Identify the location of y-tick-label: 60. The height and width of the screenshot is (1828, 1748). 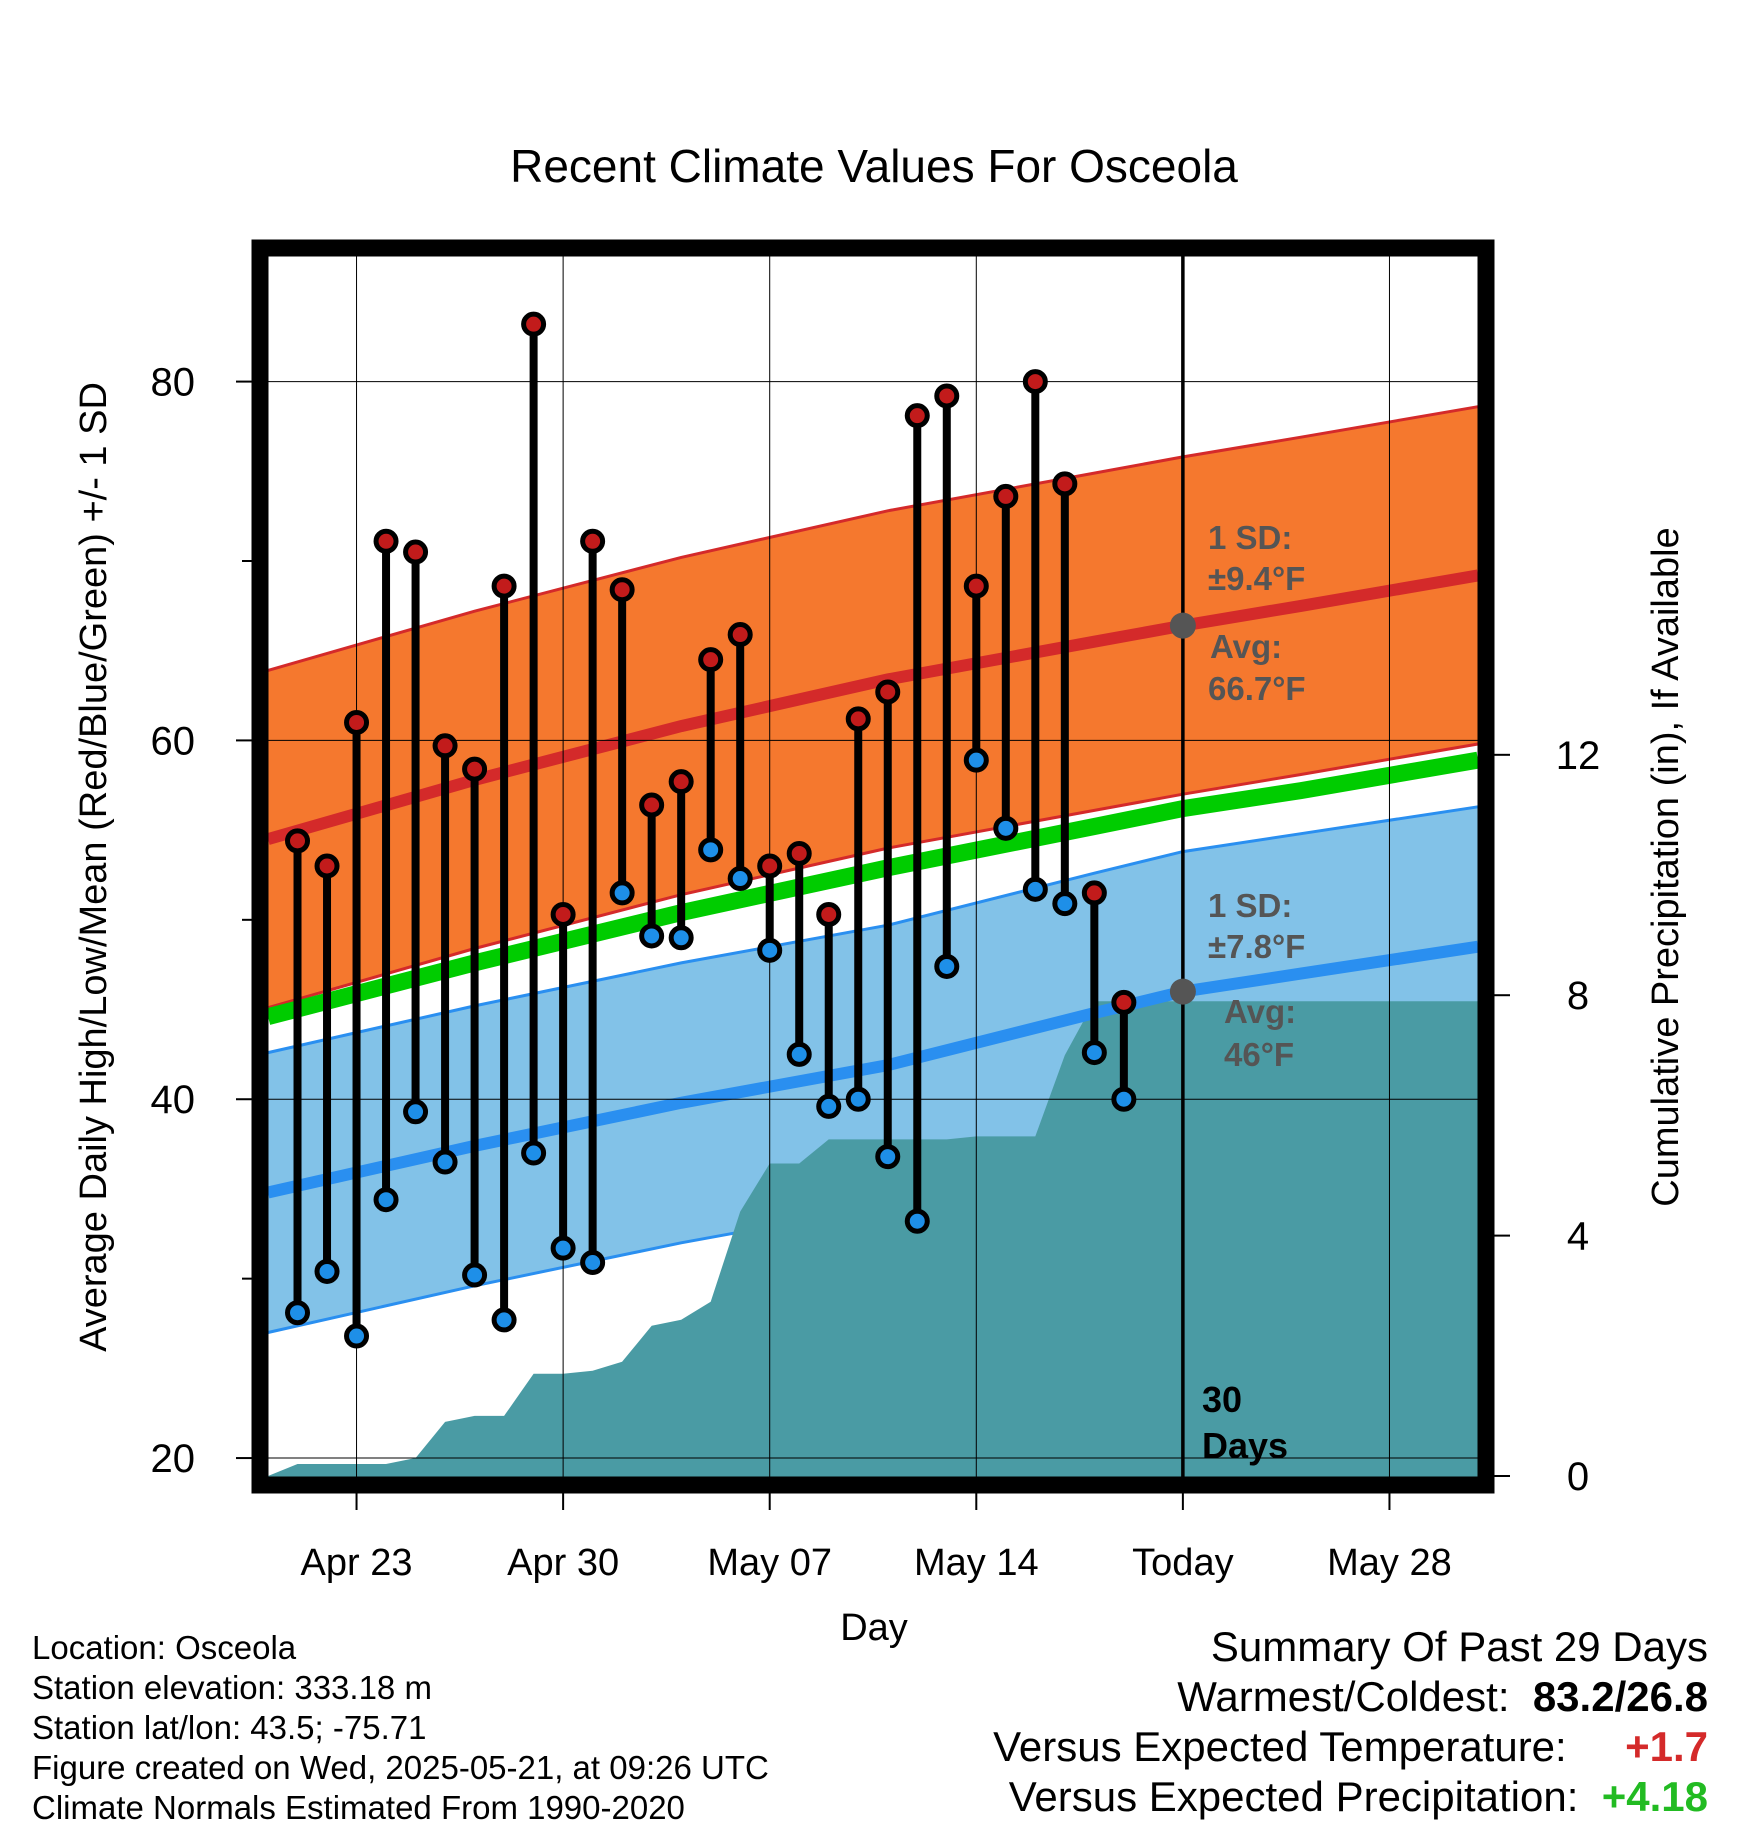
(173, 741).